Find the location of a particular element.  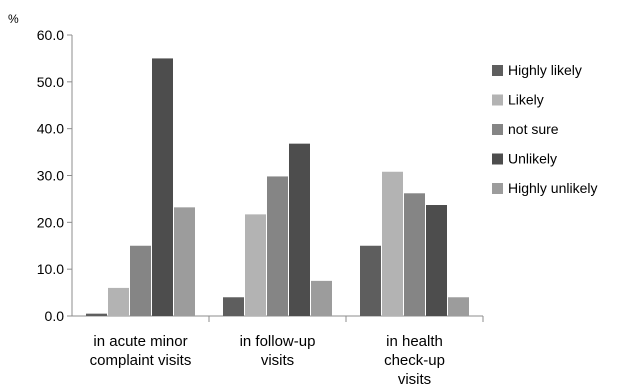

y-tick-label: 10.0 is located at coordinates (50, 269).